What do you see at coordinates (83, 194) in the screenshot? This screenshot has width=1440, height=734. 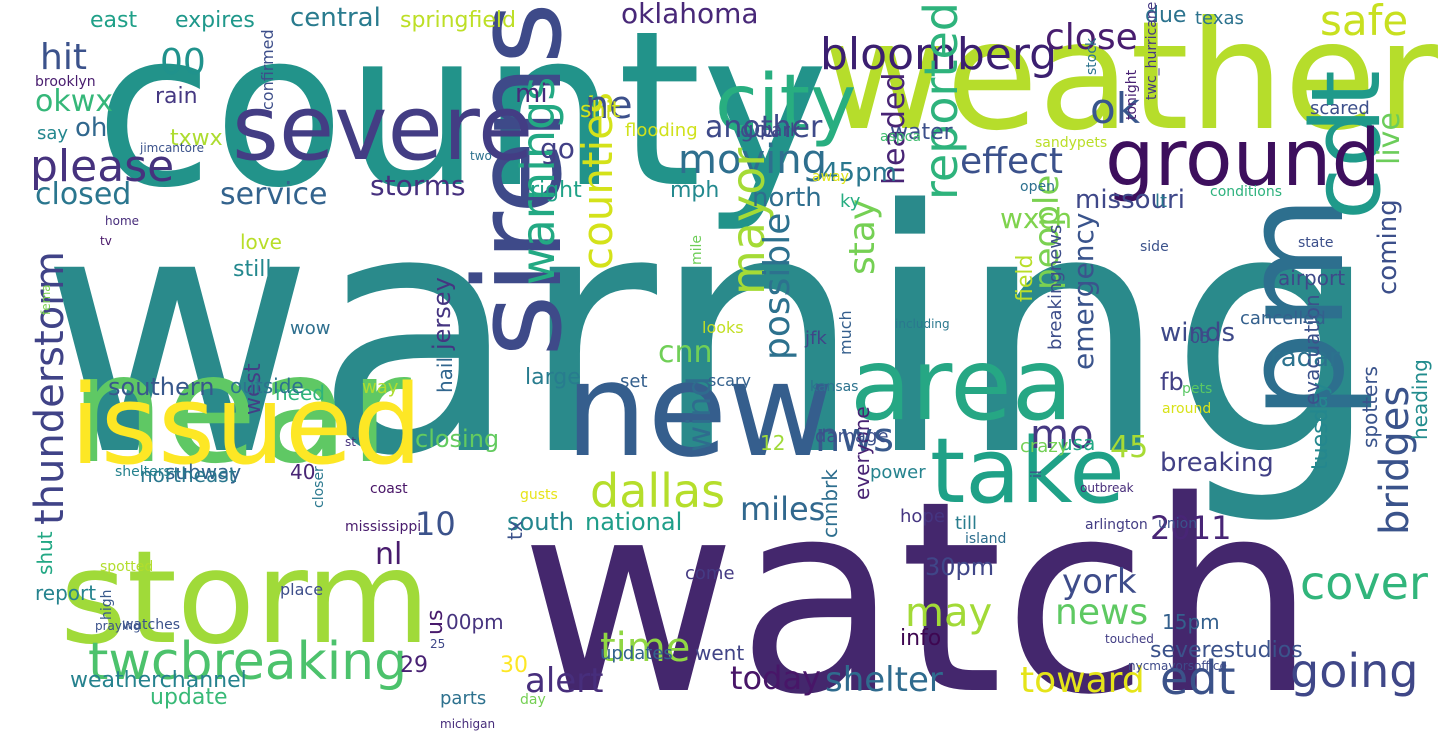 I see `word-closed: closed` at bounding box center [83, 194].